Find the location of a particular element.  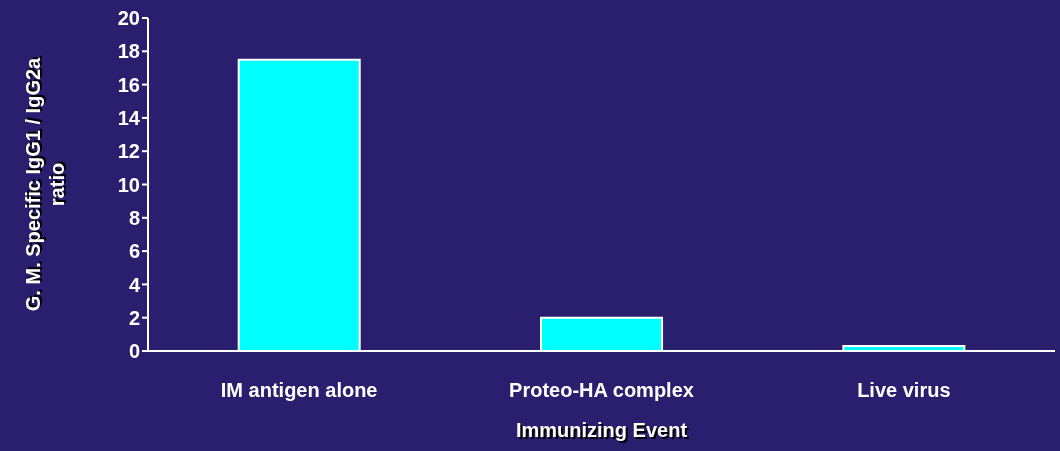

x-tick-label: Live virus is located at coordinates (904, 390).